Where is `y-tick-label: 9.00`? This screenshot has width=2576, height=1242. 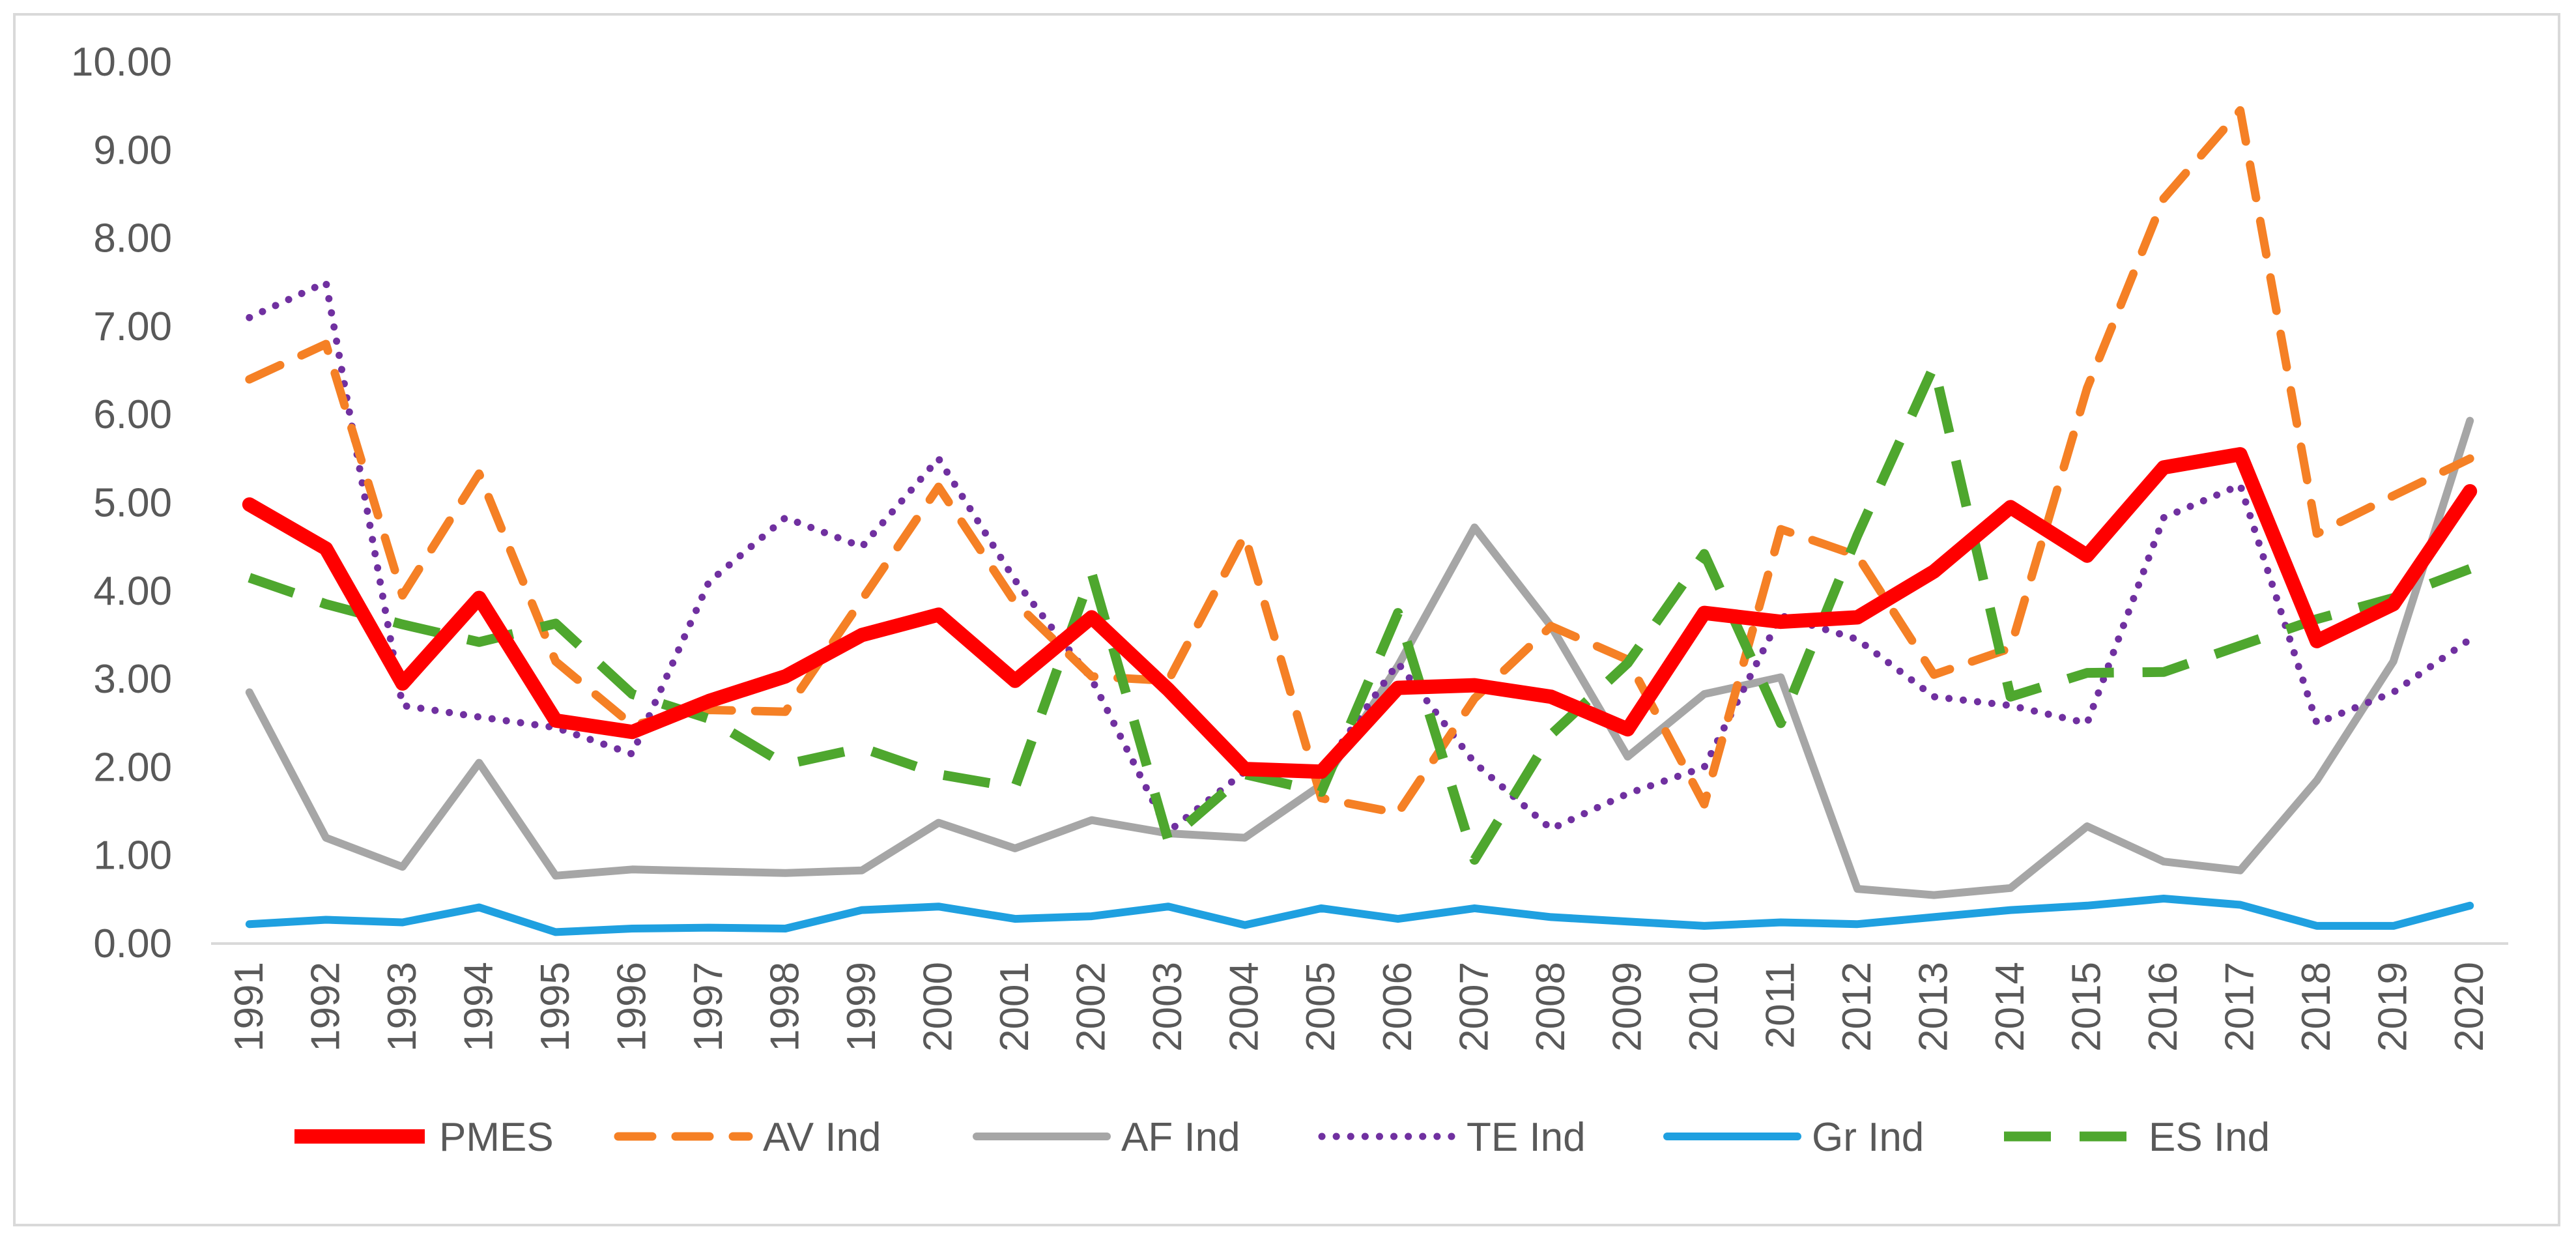
y-tick-label: 9.00 is located at coordinates (132, 150).